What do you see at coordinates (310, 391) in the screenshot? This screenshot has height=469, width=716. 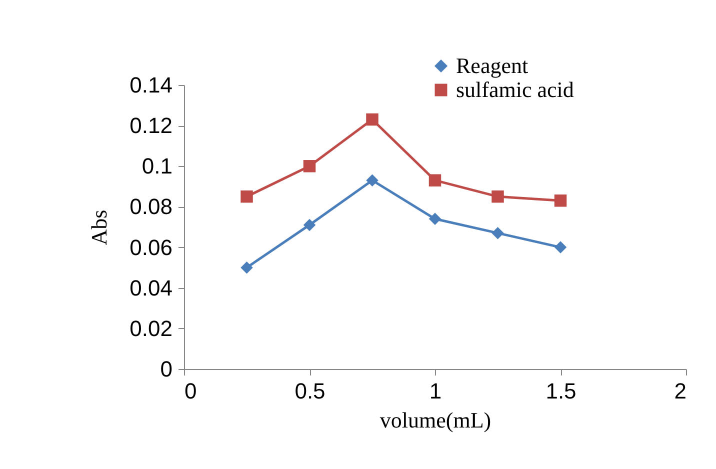 I see `x-tick-label: 0.5` at bounding box center [310, 391].